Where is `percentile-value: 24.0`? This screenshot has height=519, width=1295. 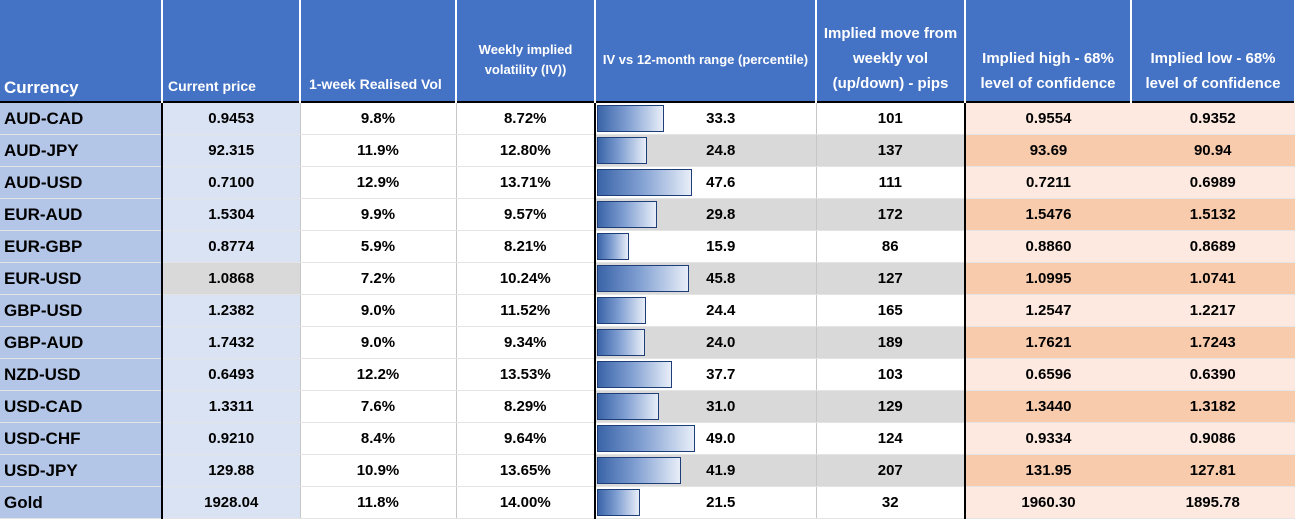
percentile-value: 24.0 is located at coordinates (721, 342).